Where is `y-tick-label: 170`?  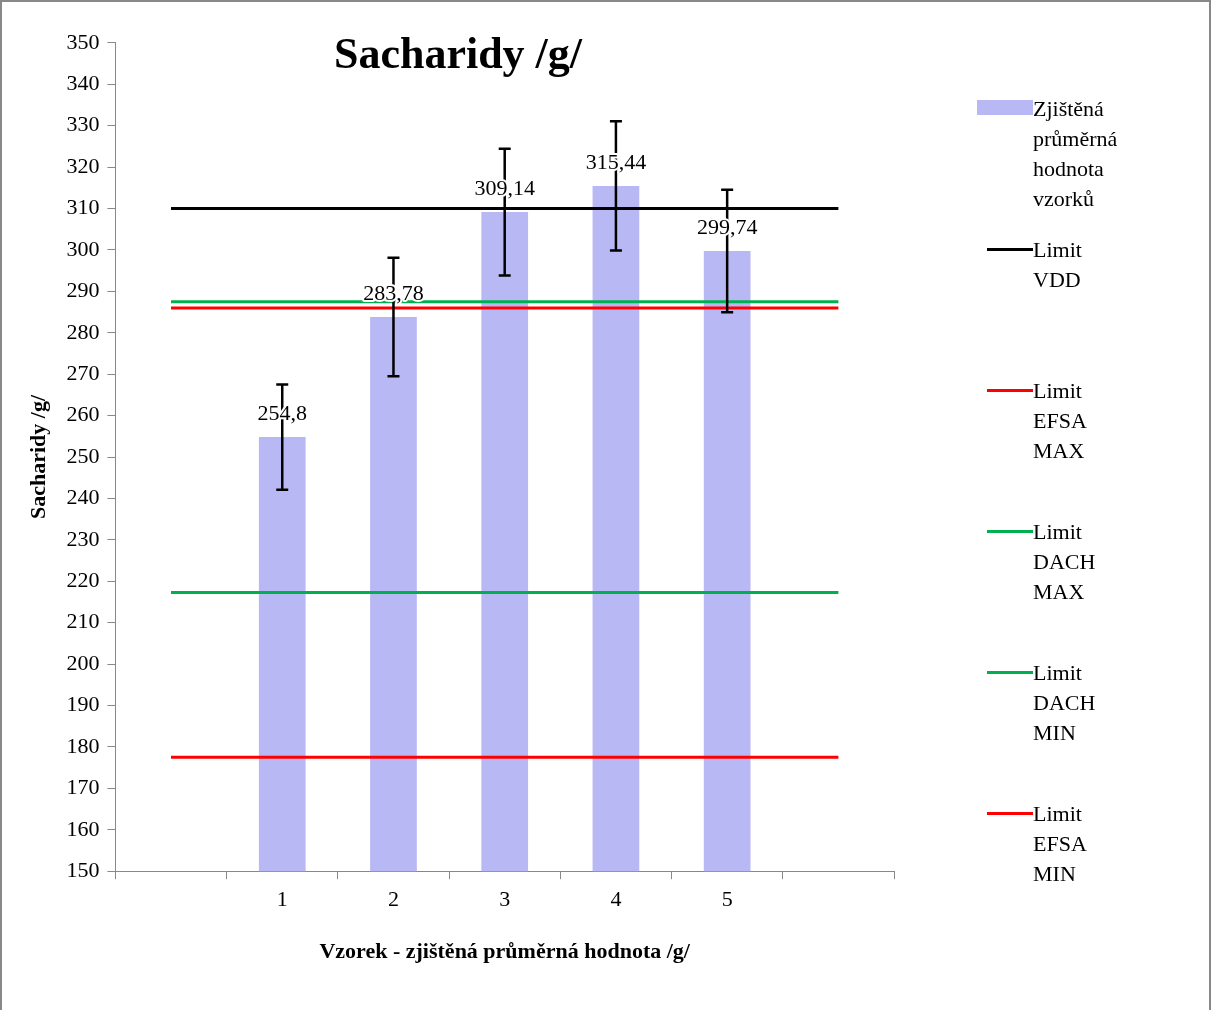
y-tick-label: 170 is located at coordinates (83, 787).